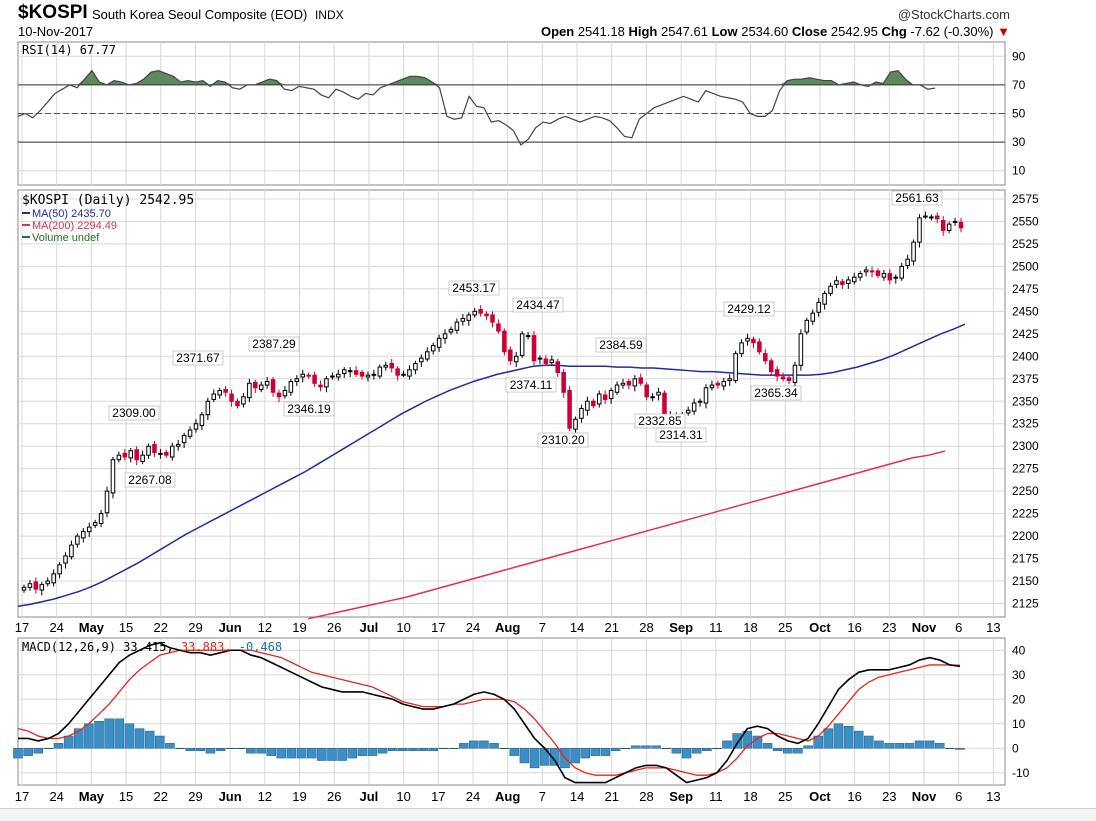 The image size is (1096, 821). Describe the element at coordinates (820, 627) in the screenshot. I see `x-axis-label-mid: Oct` at that location.